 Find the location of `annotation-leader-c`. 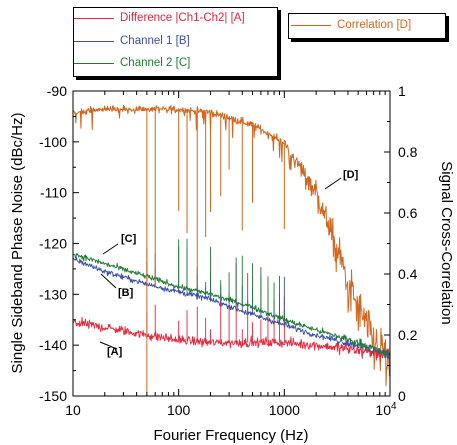

annotation-leader-c is located at coordinates (110, 249).